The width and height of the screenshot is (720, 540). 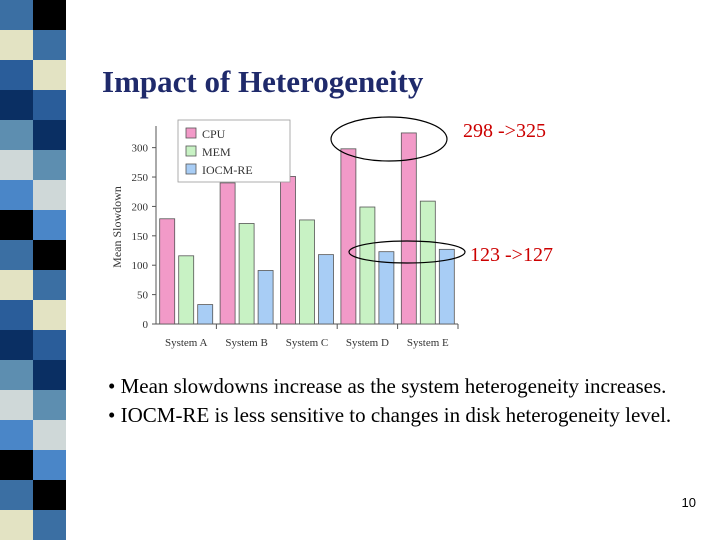 I want to click on legend-label: CPU, so click(x=214, y=134).